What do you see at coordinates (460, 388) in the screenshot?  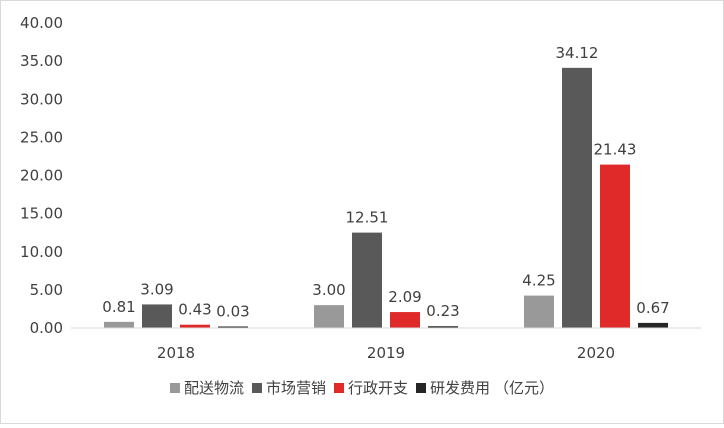 I see `legend-label: 研发费用` at bounding box center [460, 388].